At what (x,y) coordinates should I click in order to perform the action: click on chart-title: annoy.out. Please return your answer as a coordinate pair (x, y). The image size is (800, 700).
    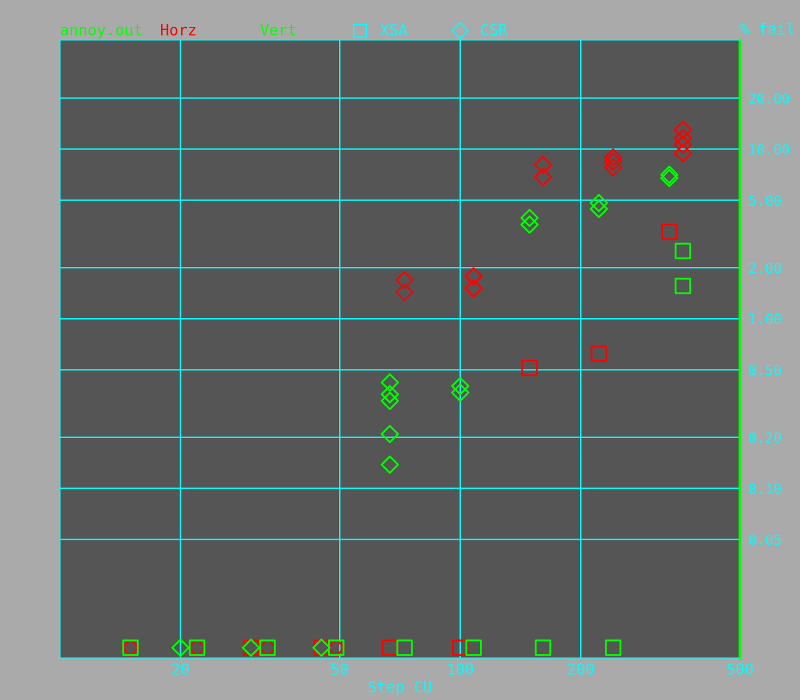
    Looking at the image, I should click on (101, 31).